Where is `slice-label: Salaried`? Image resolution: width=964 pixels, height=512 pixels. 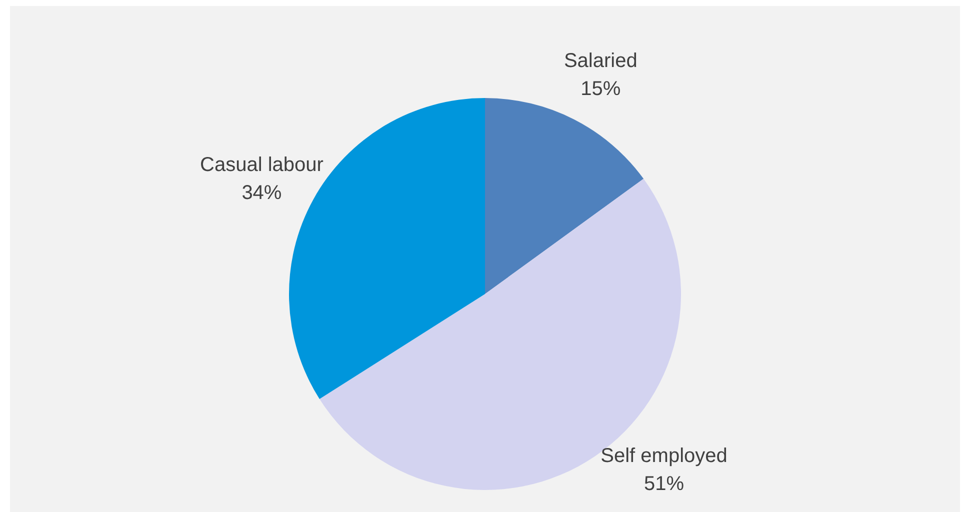 slice-label: Salaried is located at coordinates (601, 61).